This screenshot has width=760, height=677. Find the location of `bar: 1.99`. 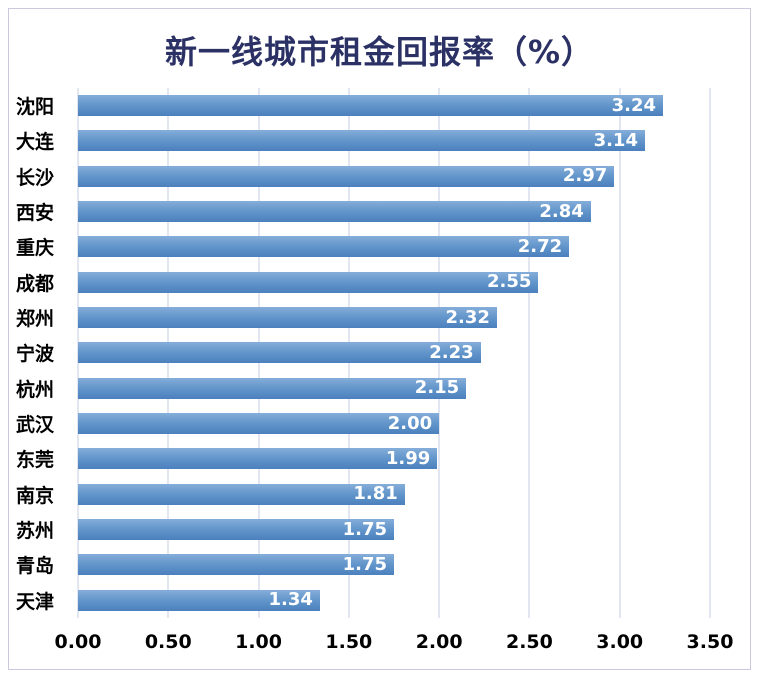

bar: 1.99 is located at coordinates (258, 458).